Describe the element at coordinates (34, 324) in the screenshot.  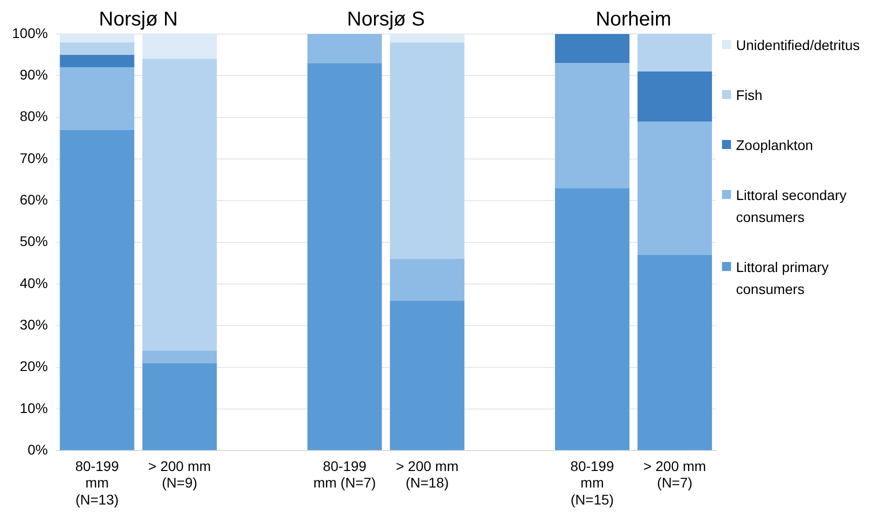
I see `y-tick-label: 30%` at that location.